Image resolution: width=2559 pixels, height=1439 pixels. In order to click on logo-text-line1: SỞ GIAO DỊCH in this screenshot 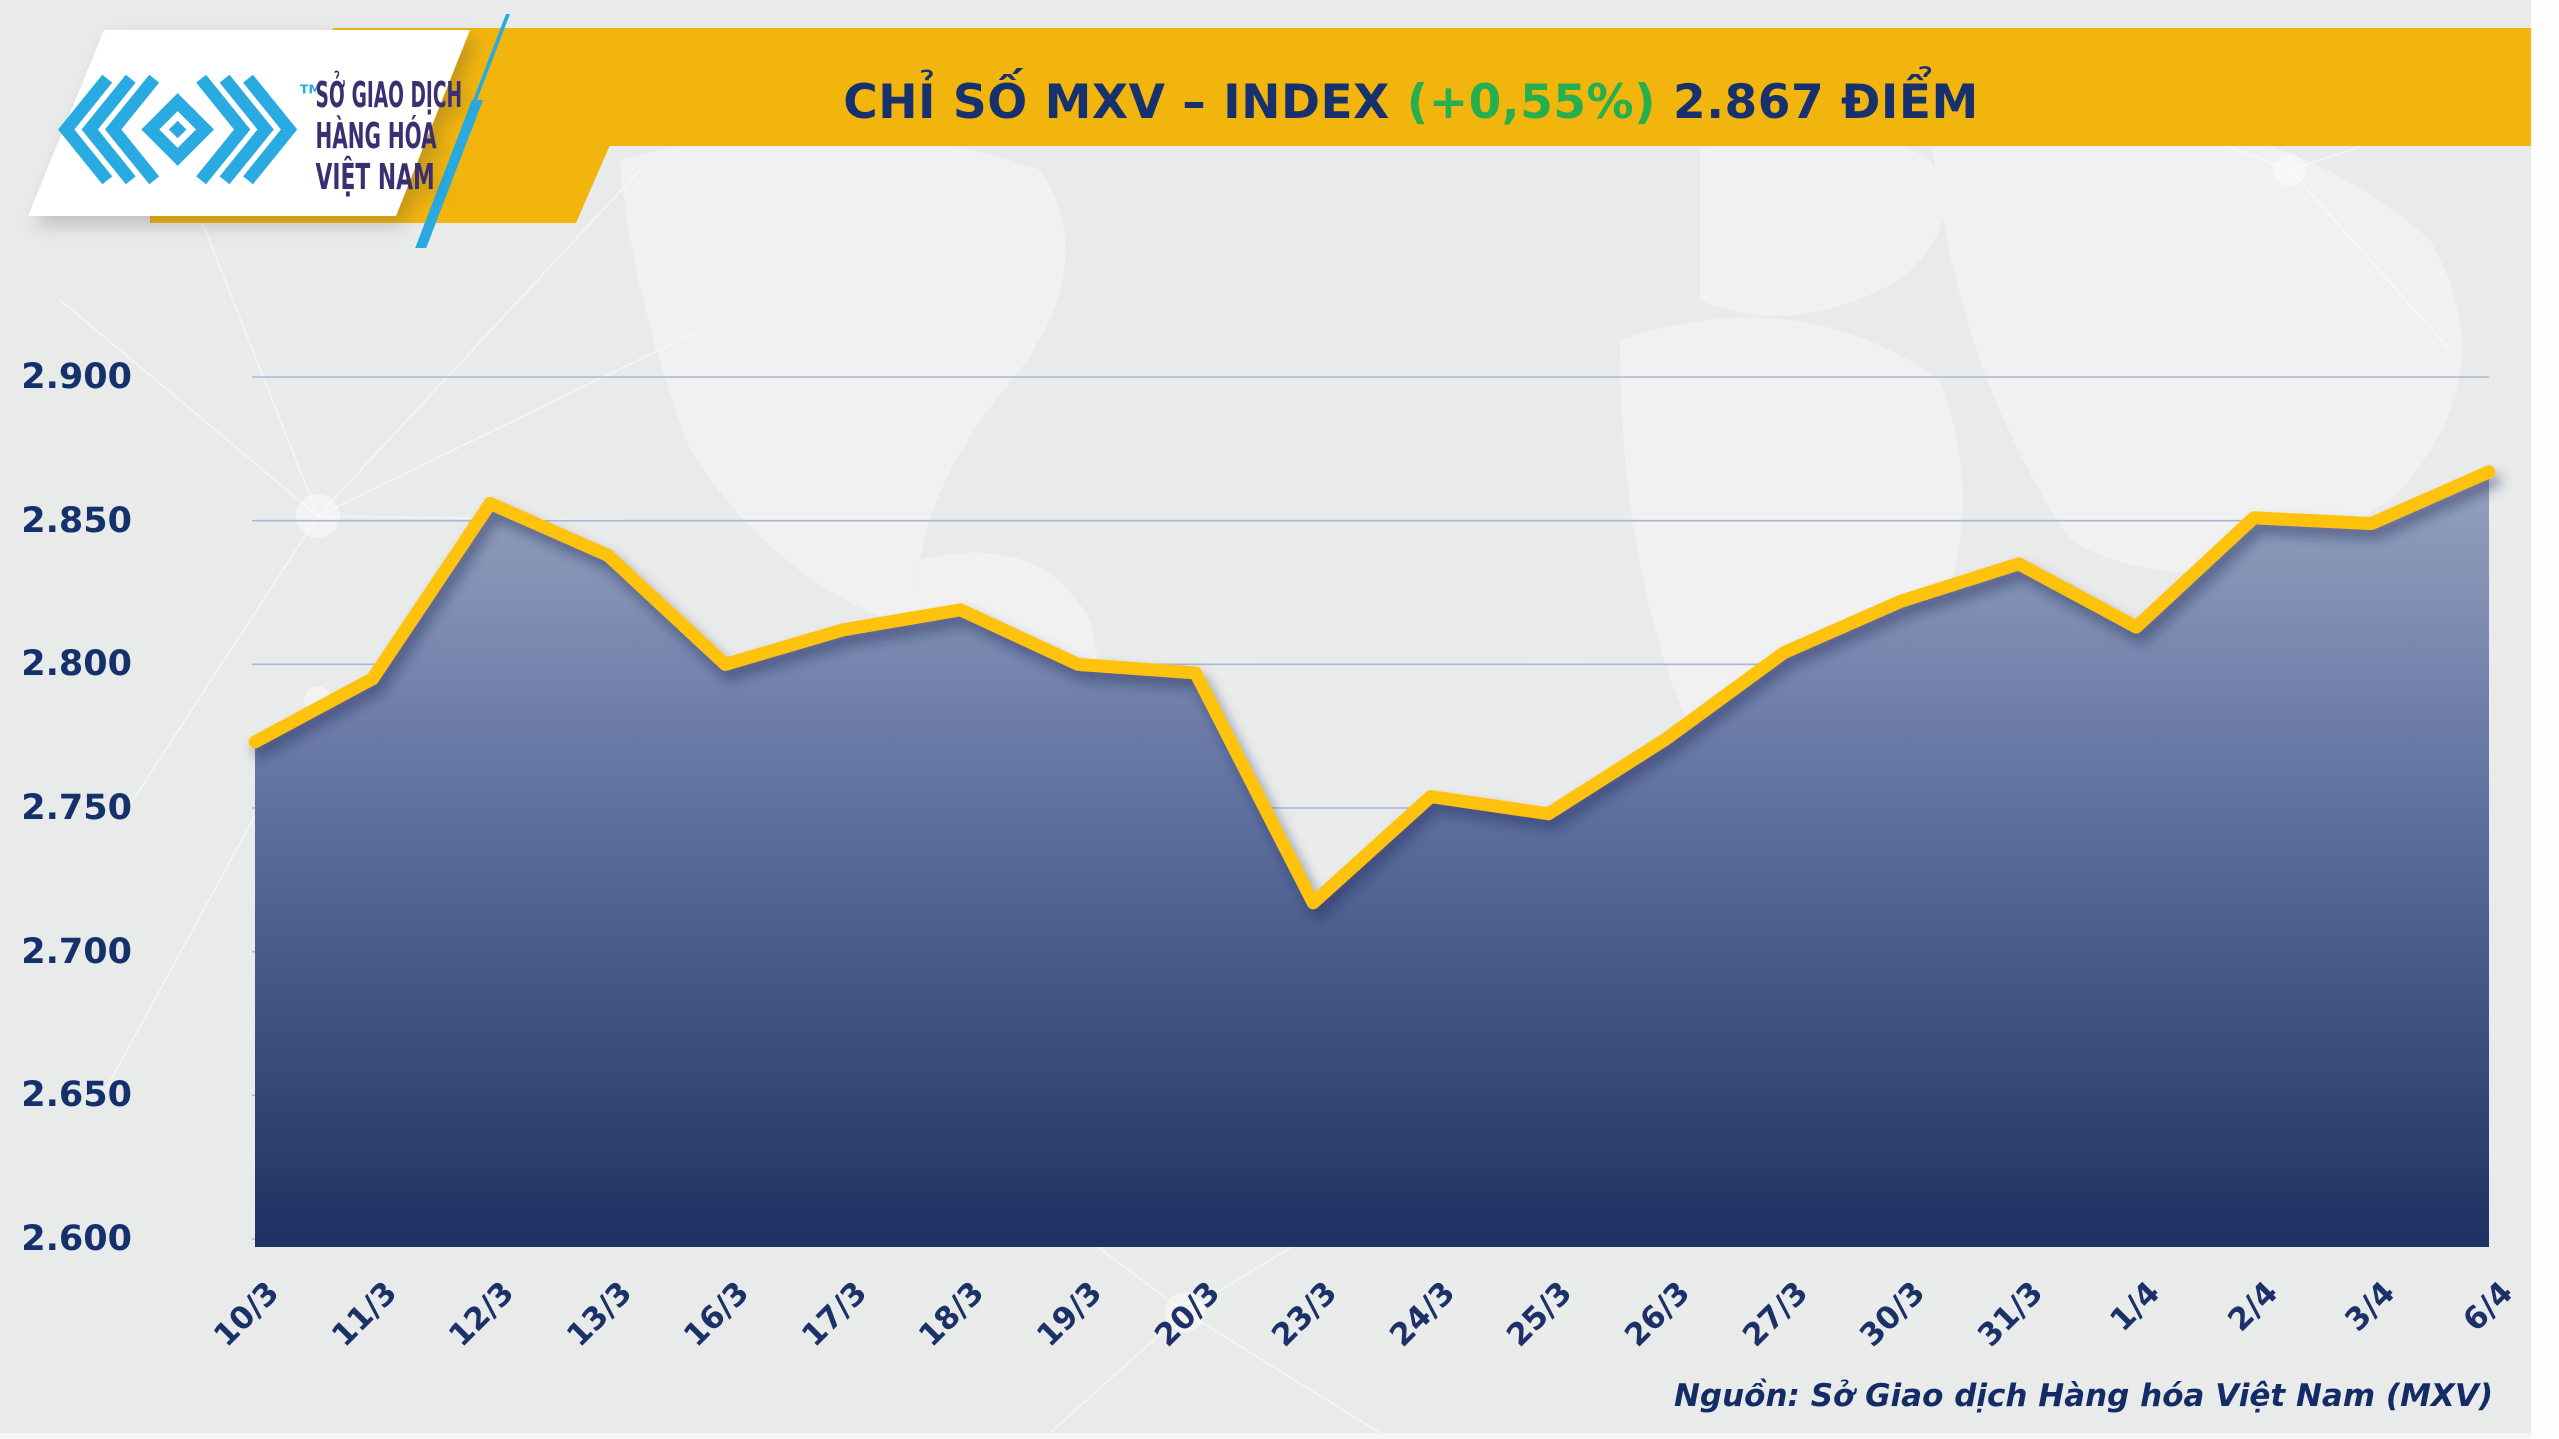, I will do `click(388, 93)`.